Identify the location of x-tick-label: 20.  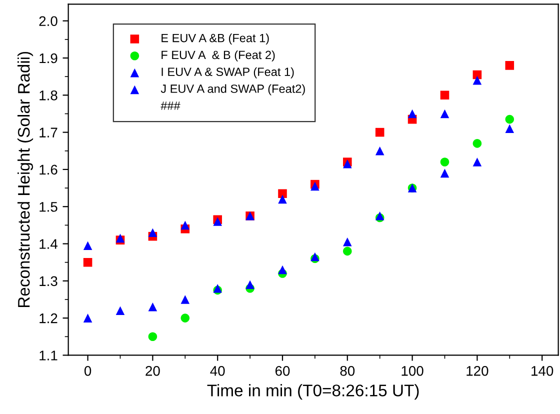
(153, 371).